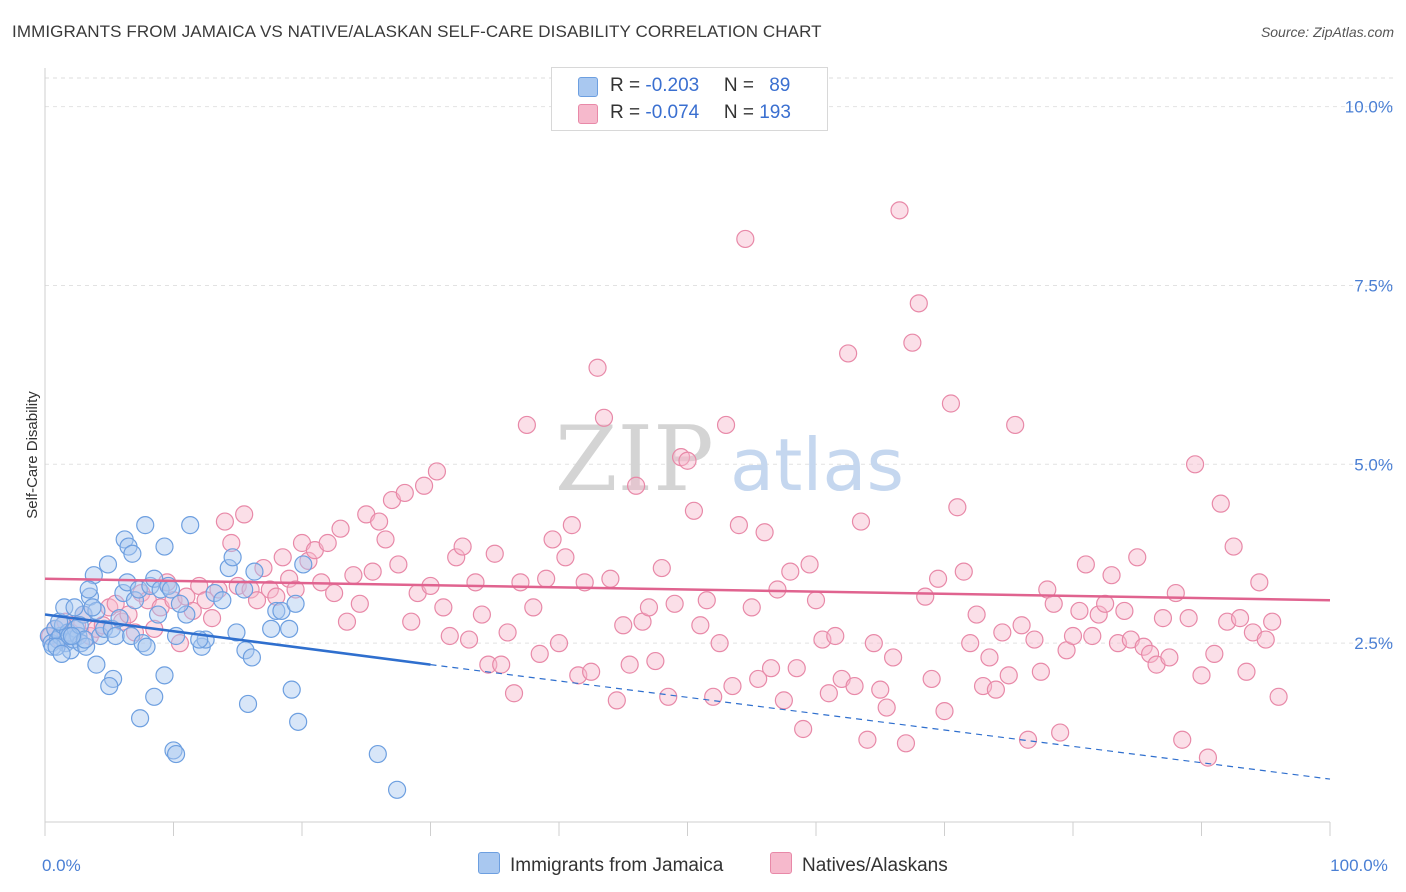 The height and width of the screenshot is (892, 1406). What do you see at coordinates (600, 864) in the screenshot?
I see `legend-item-jamaica: Immigrants from Jamaica` at bounding box center [600, 864].